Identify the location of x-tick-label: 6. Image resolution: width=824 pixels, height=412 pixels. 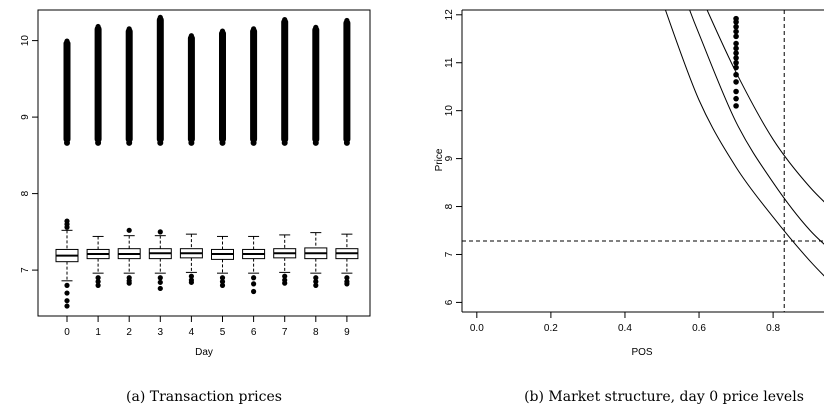
(254, 332).